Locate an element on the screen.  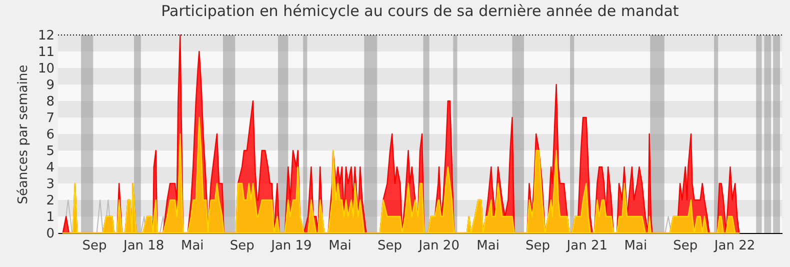
x-tick-label: Jan 19 is located at coordinates (291, 246).